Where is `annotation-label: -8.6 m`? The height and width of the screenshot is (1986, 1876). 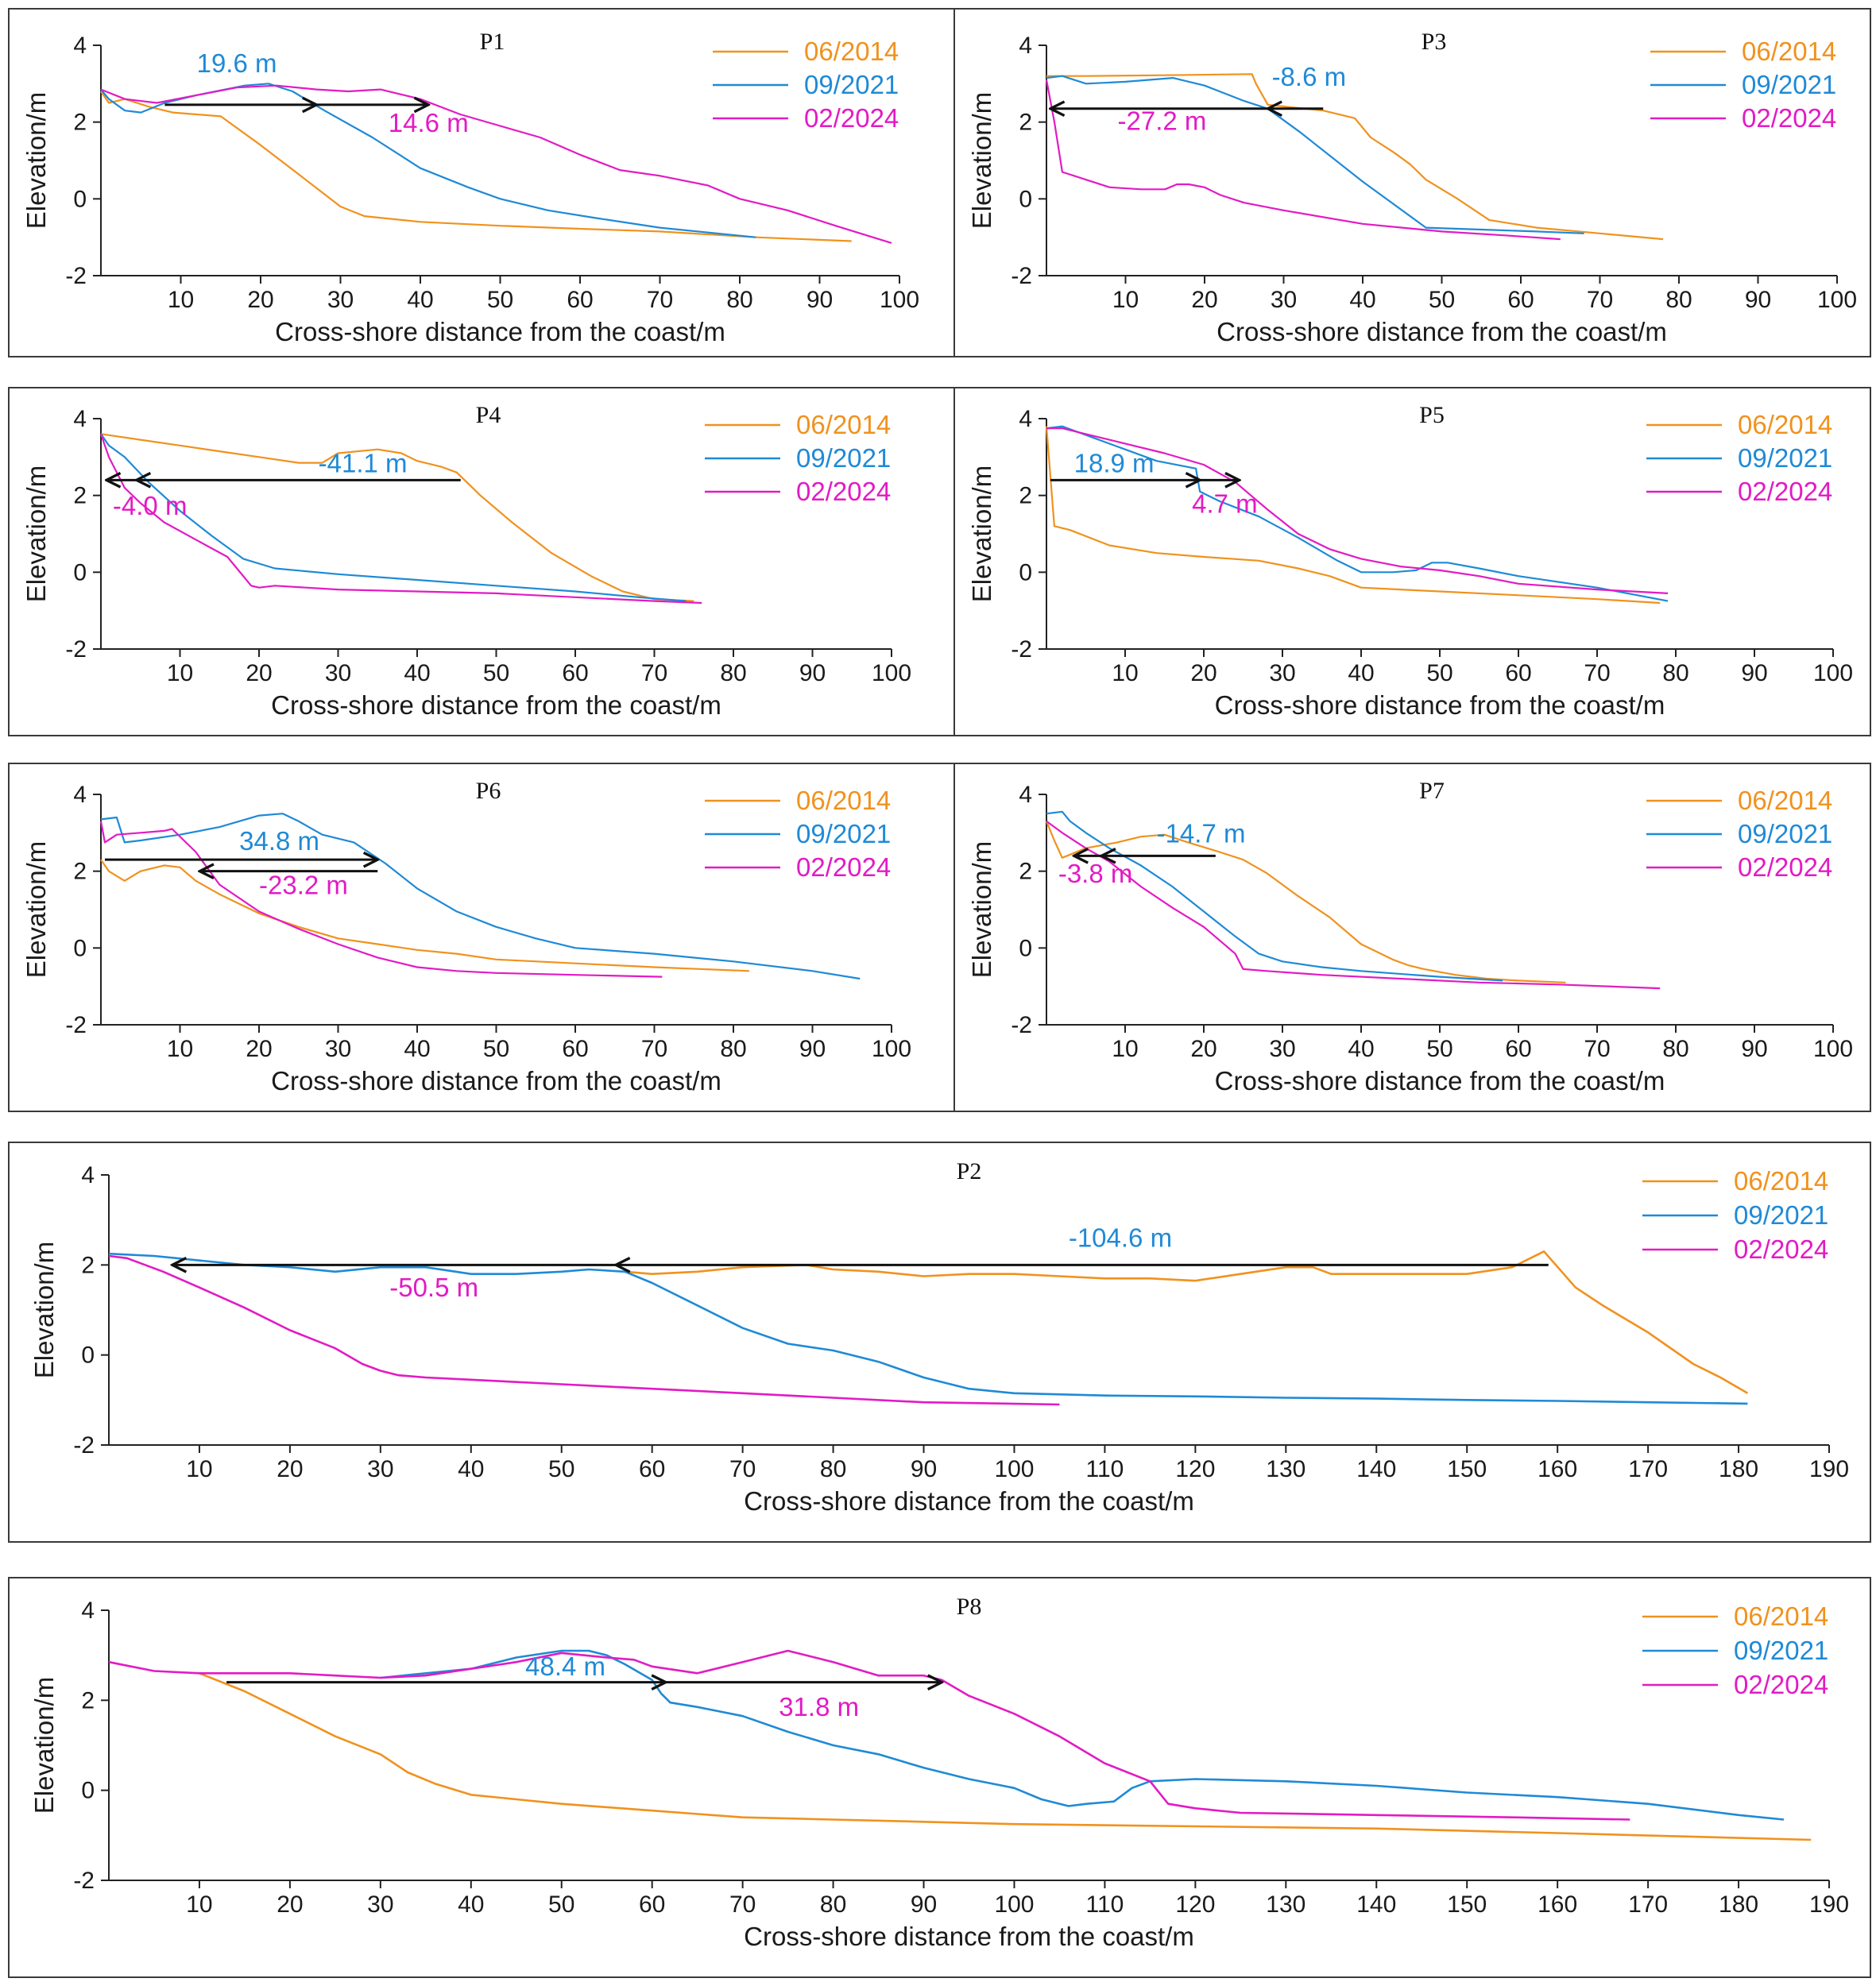
annotation-label: -8.6 m is located at coordinates (1309, 76).